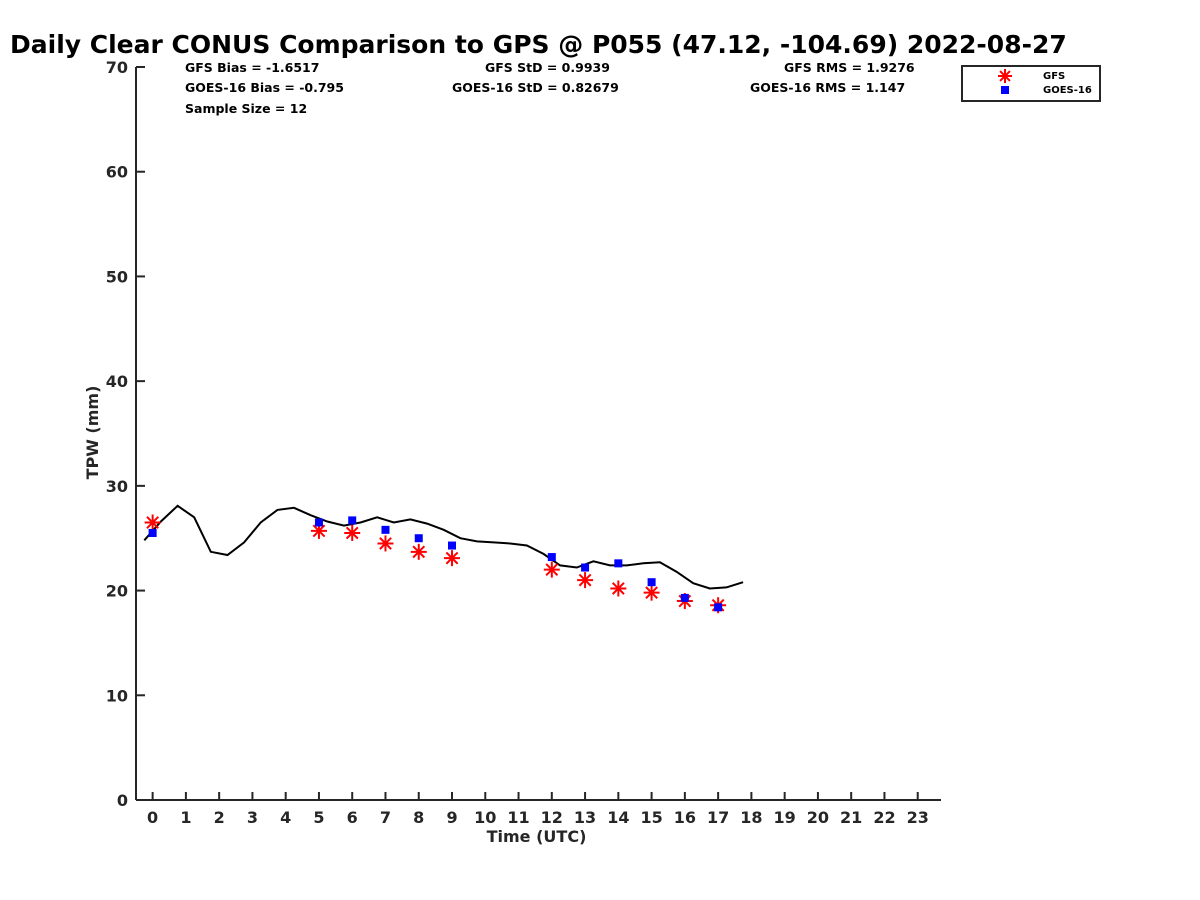 This screenshot has height=900, width=1200. Describe the element at coordinates (537, 836) in the screenshot. I see `x-axis-label: Time (UTC)` at that location.